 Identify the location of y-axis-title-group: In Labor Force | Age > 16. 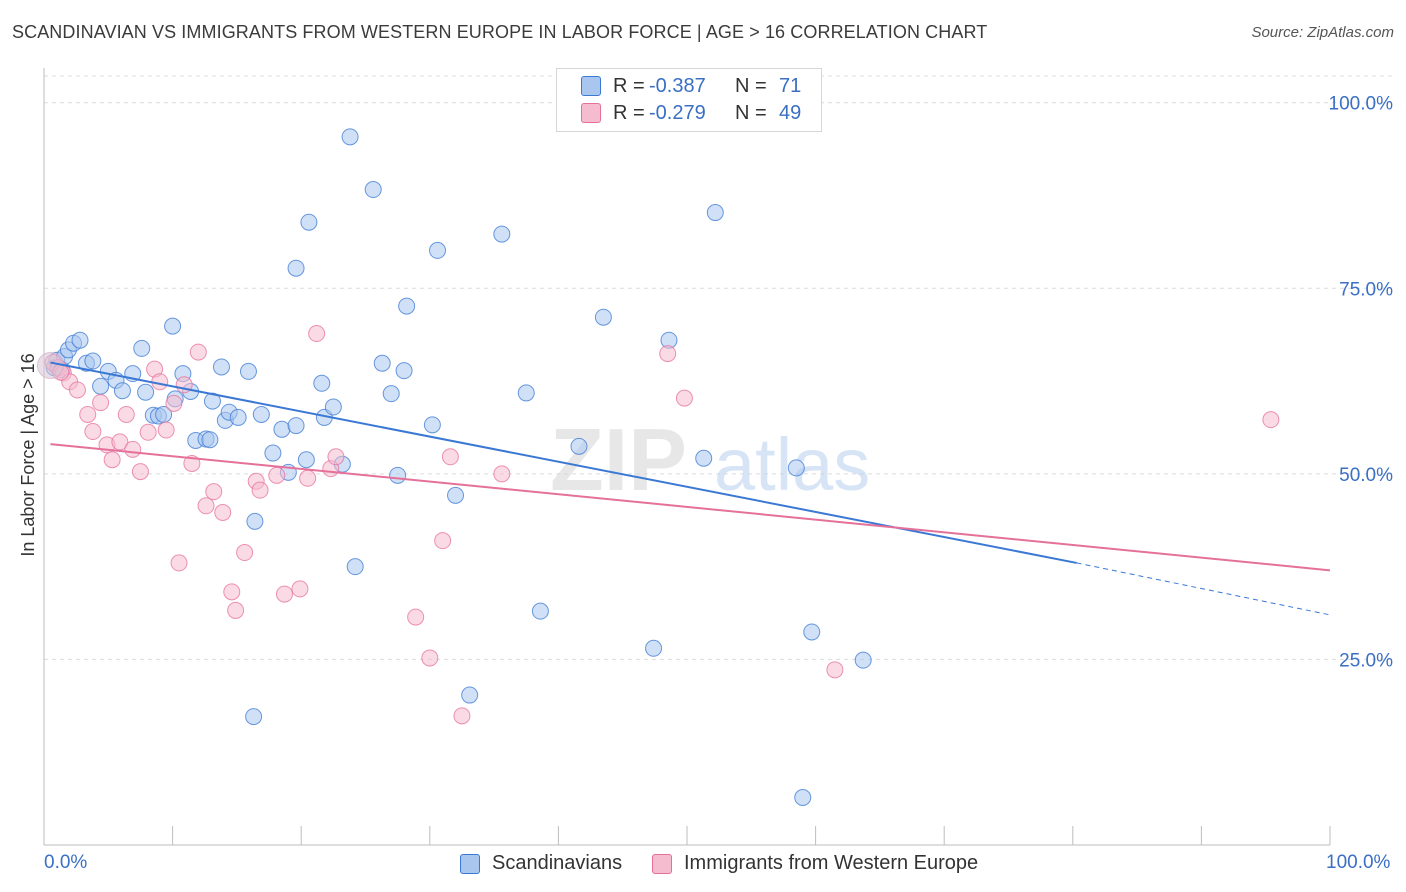
(28, 454).